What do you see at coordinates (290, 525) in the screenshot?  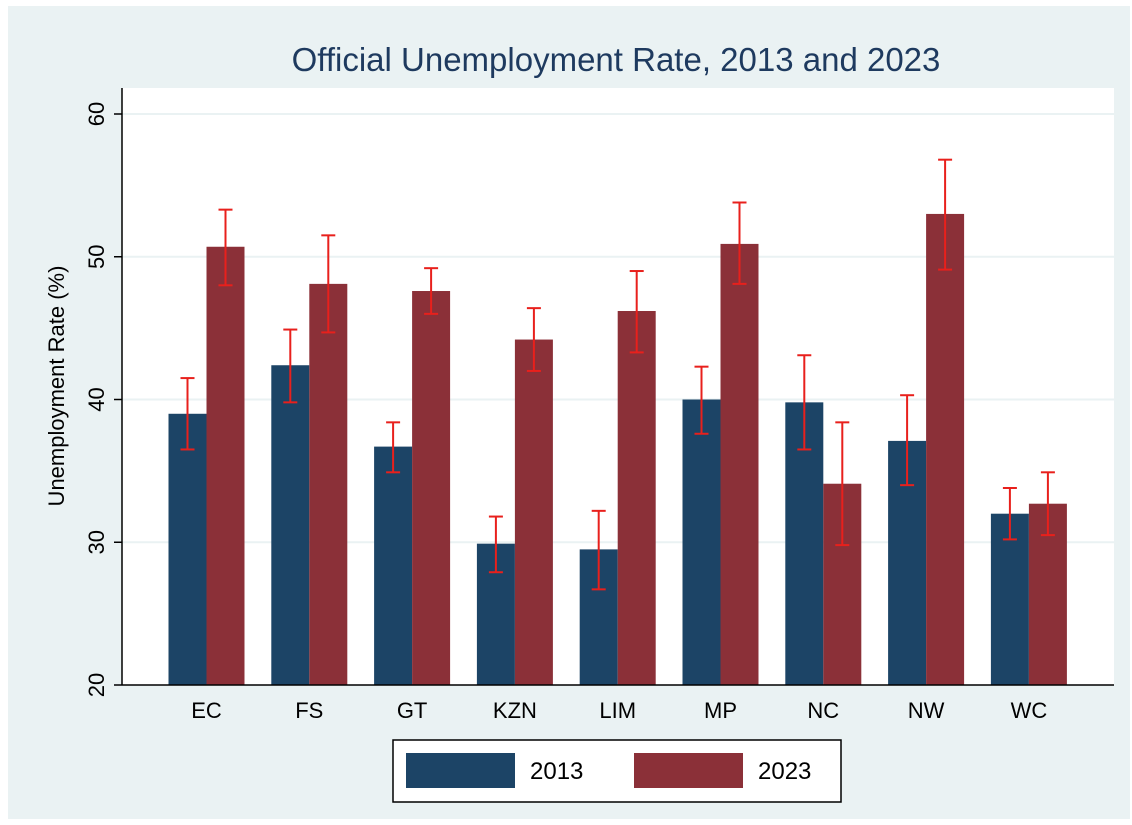 I see `bar-2013-FS` at bounding box center [290, 525].